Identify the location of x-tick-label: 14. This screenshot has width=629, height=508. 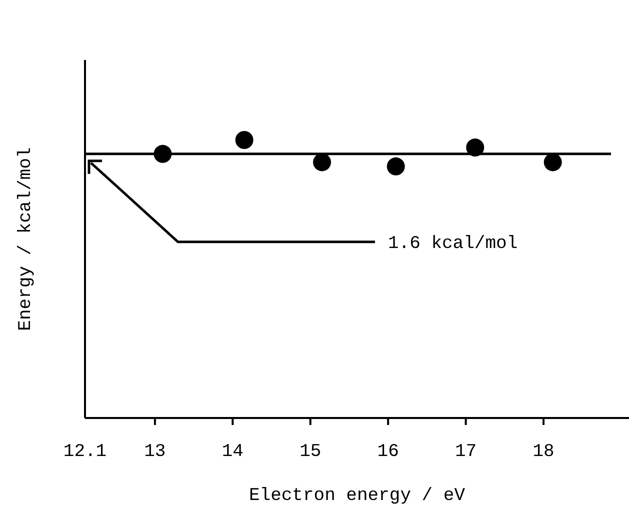
(233, 452).